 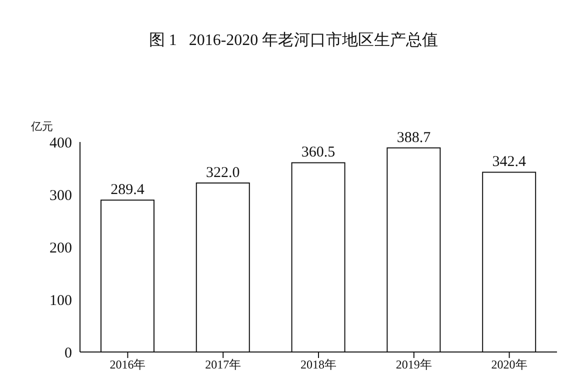 I want to click on y-axis-title: 亿元, so click(x=41, y=127).